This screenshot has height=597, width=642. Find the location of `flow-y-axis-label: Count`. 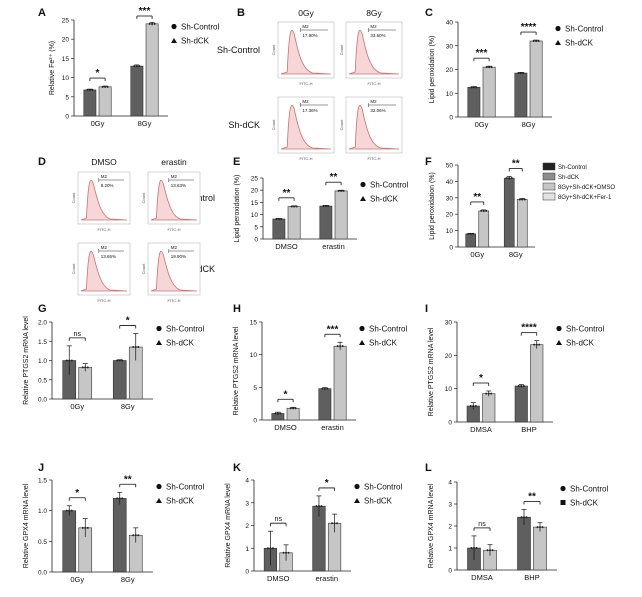

flow-y-axis-label: Count is located at coordinates (273, 125).